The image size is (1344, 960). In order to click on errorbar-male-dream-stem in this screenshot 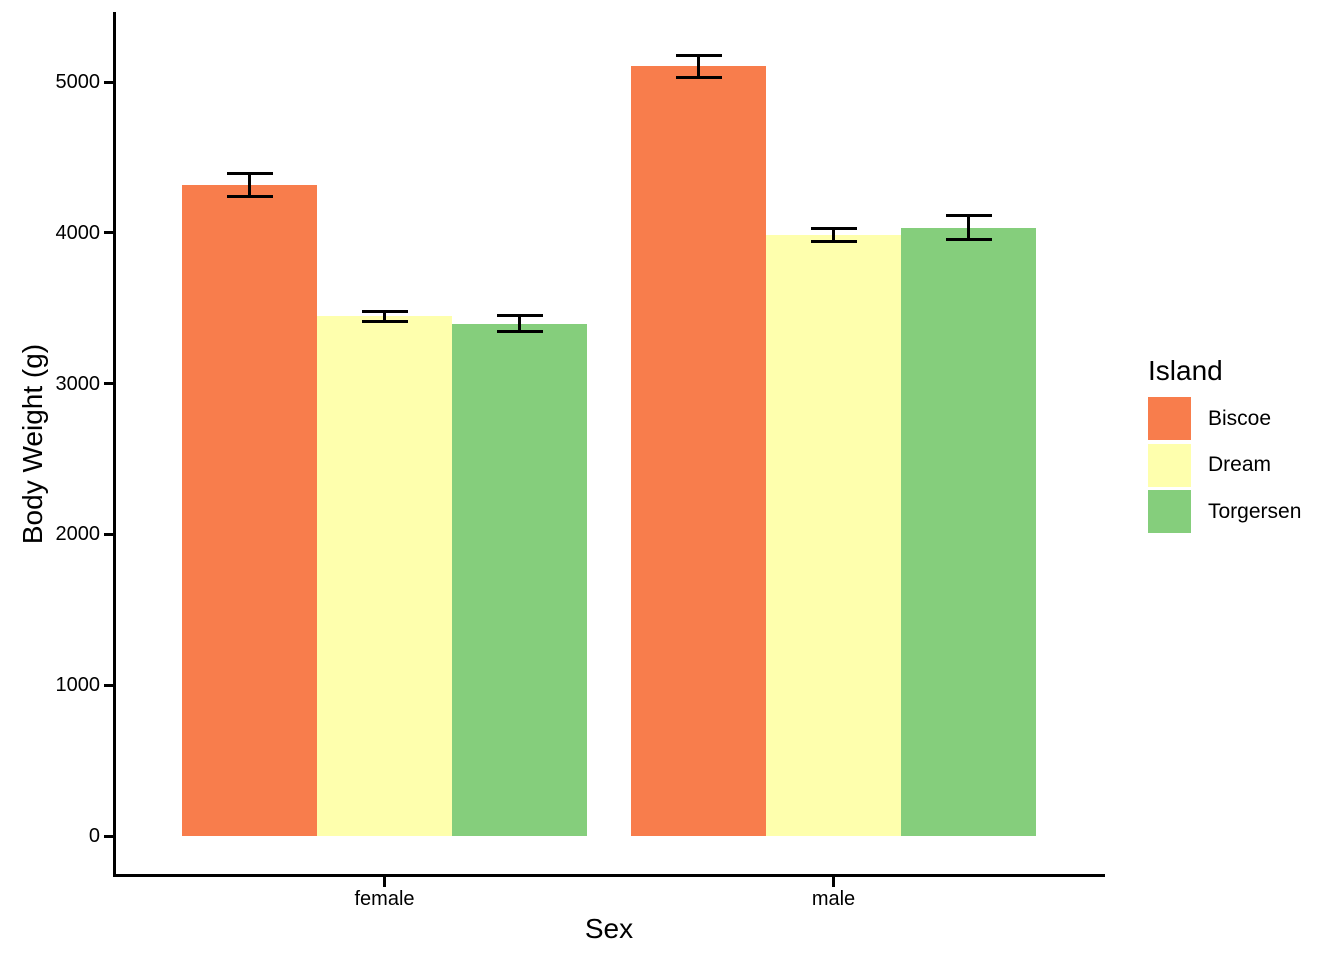, I will do `click(833, 235)`.